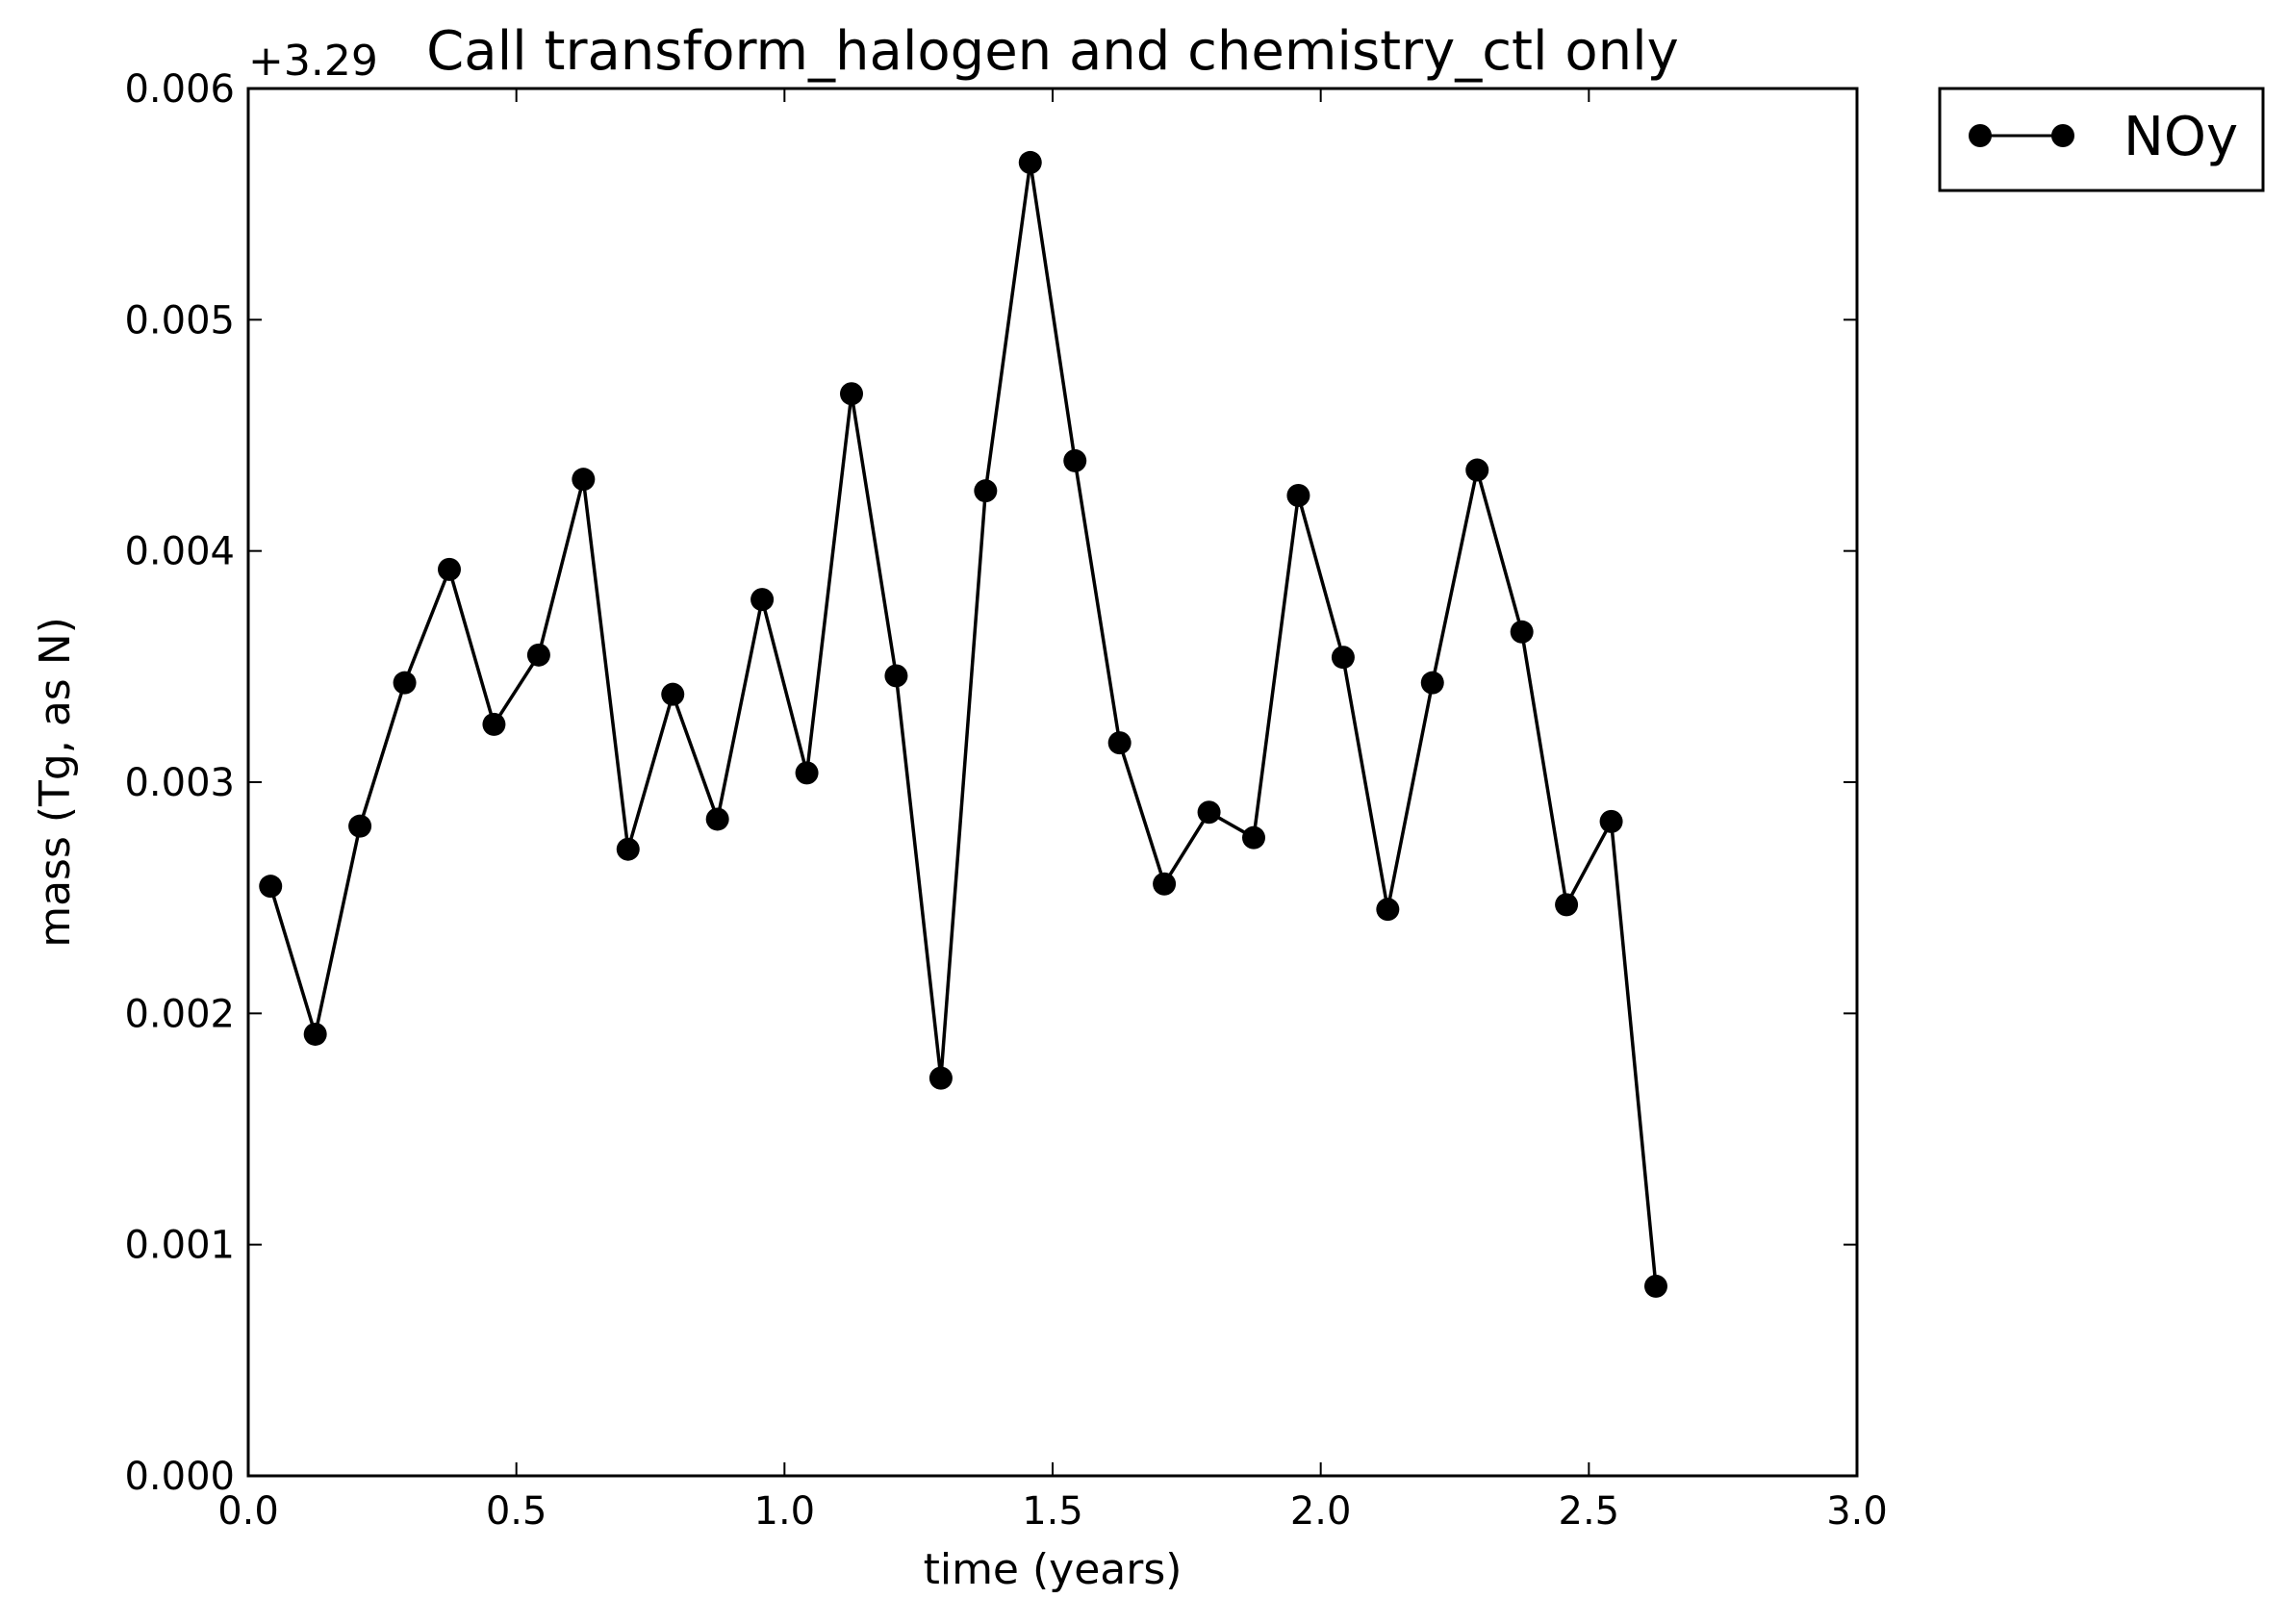 This screenshot has width=2289, height=1624. Describe the element at coordinates (180, 783) in the screenshot. I see `y-tick-label: 0.003` at that location.